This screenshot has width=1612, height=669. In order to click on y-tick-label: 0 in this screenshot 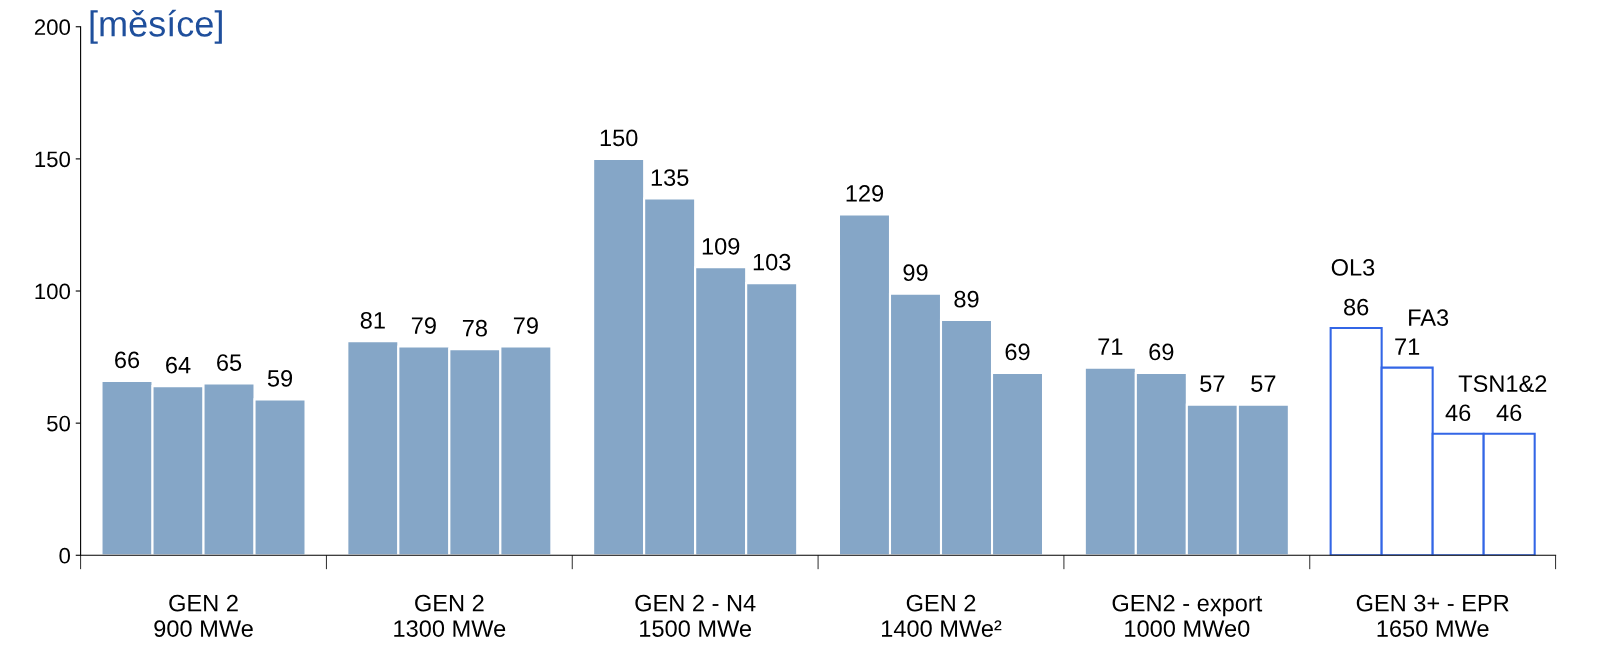, I will do `click(65, 555)`.